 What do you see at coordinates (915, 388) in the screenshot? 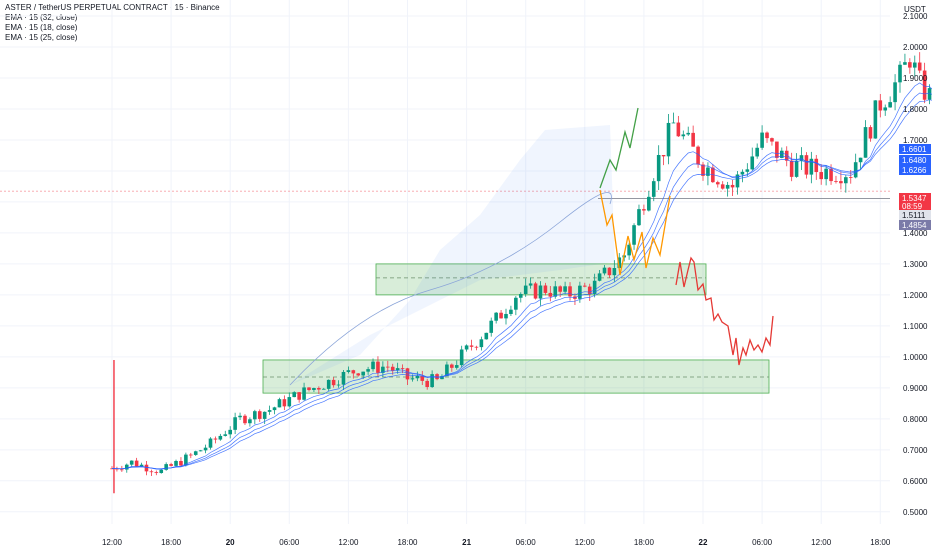
I see `price-tick-label: 0.9000` at bounding box center [915, 388].